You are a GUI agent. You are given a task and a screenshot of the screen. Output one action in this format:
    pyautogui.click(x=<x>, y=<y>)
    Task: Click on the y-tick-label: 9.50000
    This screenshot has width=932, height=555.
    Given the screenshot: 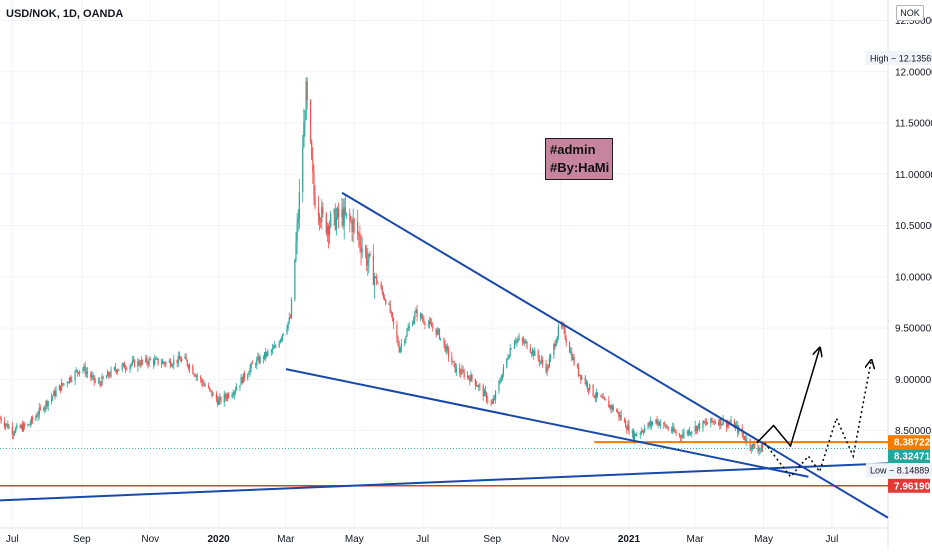 What is the action you would take?
    pyautogui.click(x=913, y=329)
    